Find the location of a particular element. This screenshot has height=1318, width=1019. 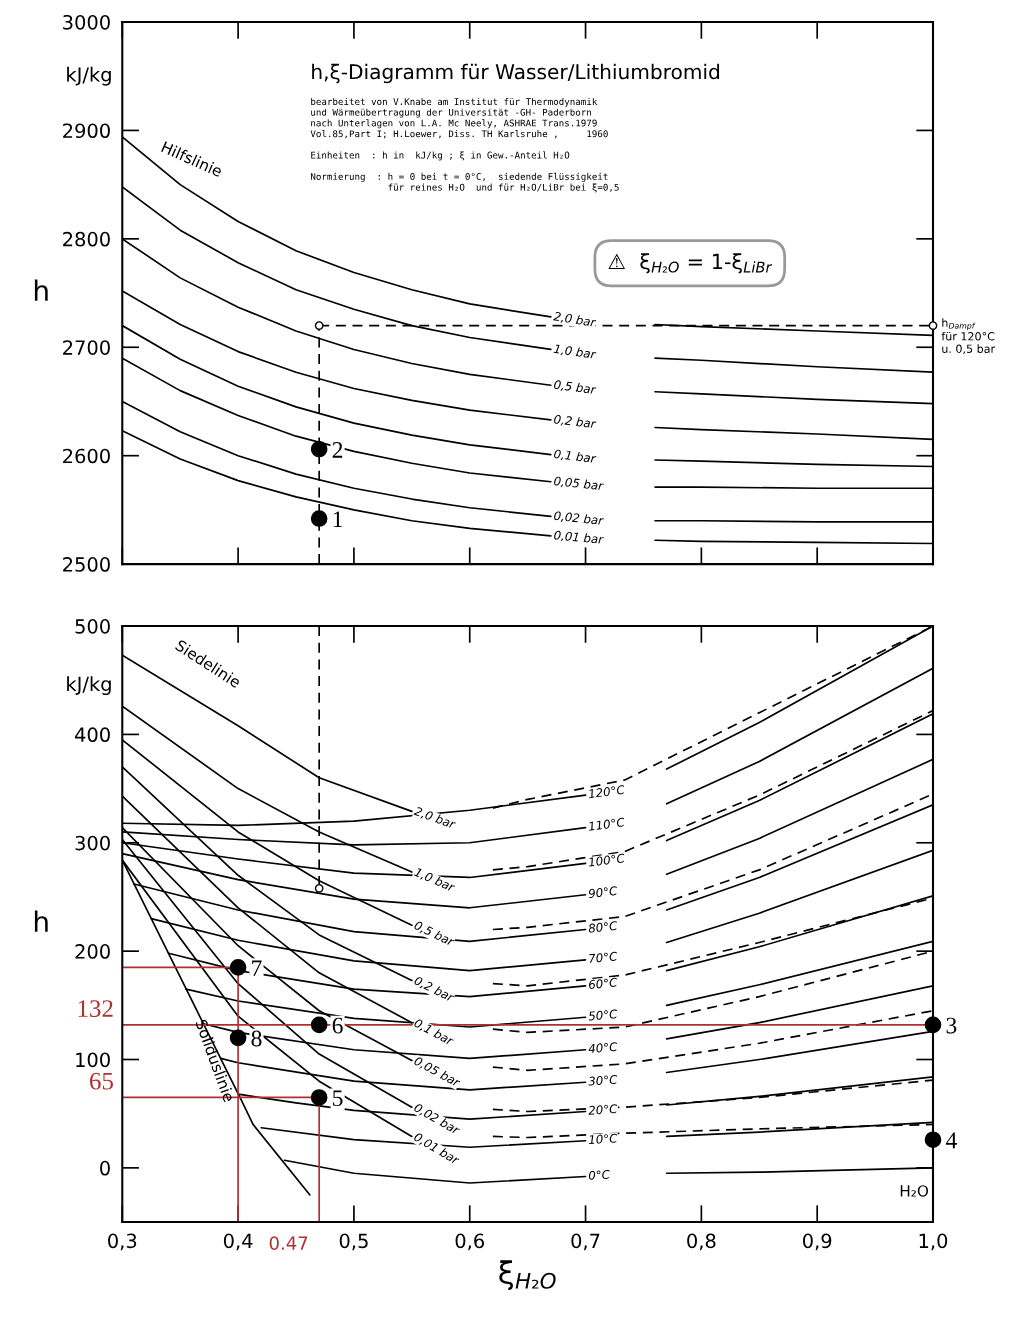

x-tick-label: 1,0 is located at coordinates (933, 1242).